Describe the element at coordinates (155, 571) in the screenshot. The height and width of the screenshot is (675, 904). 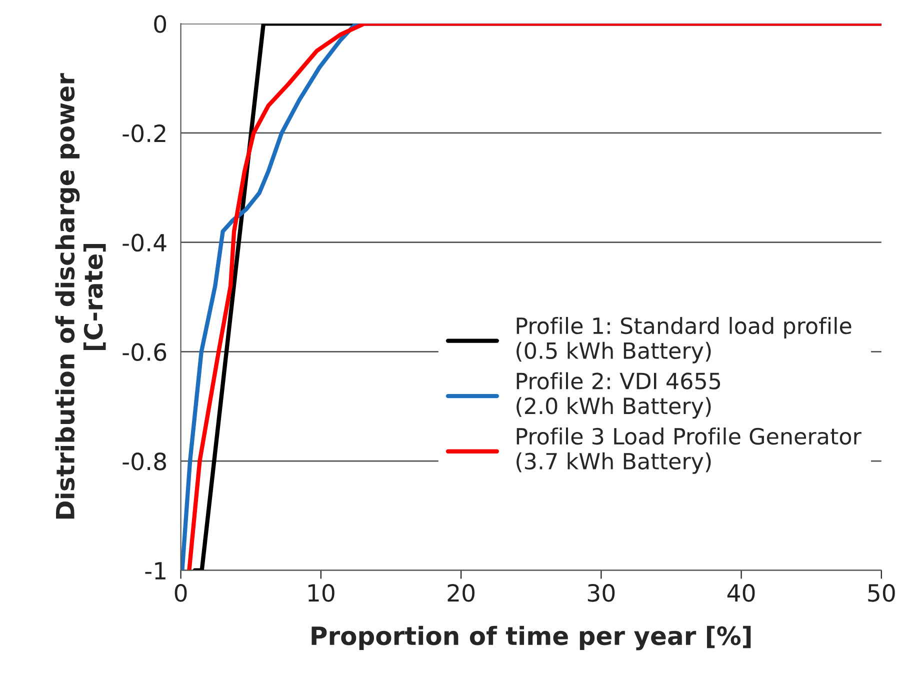
I see `y-tick-label: -1` at that location.